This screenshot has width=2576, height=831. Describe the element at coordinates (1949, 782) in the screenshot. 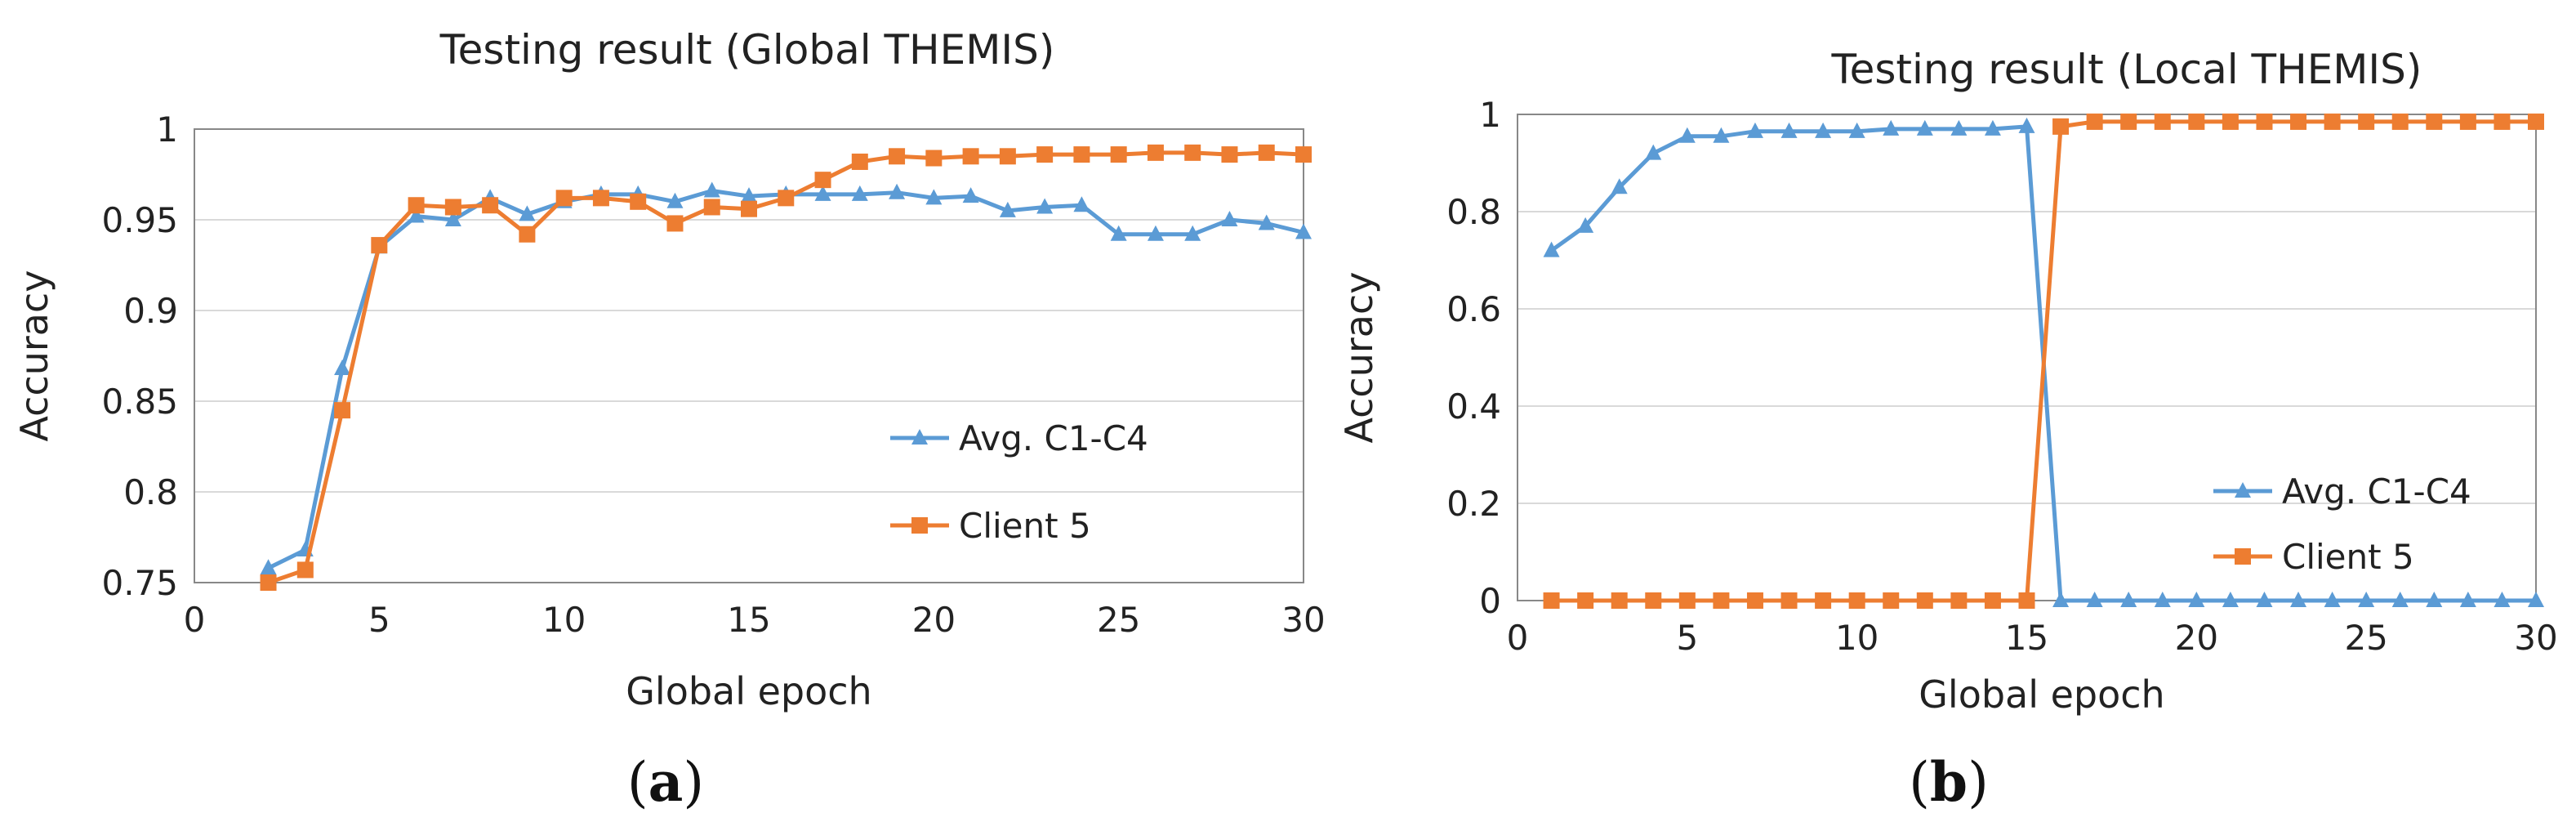

I see `panel-caption: (b)` at that location.